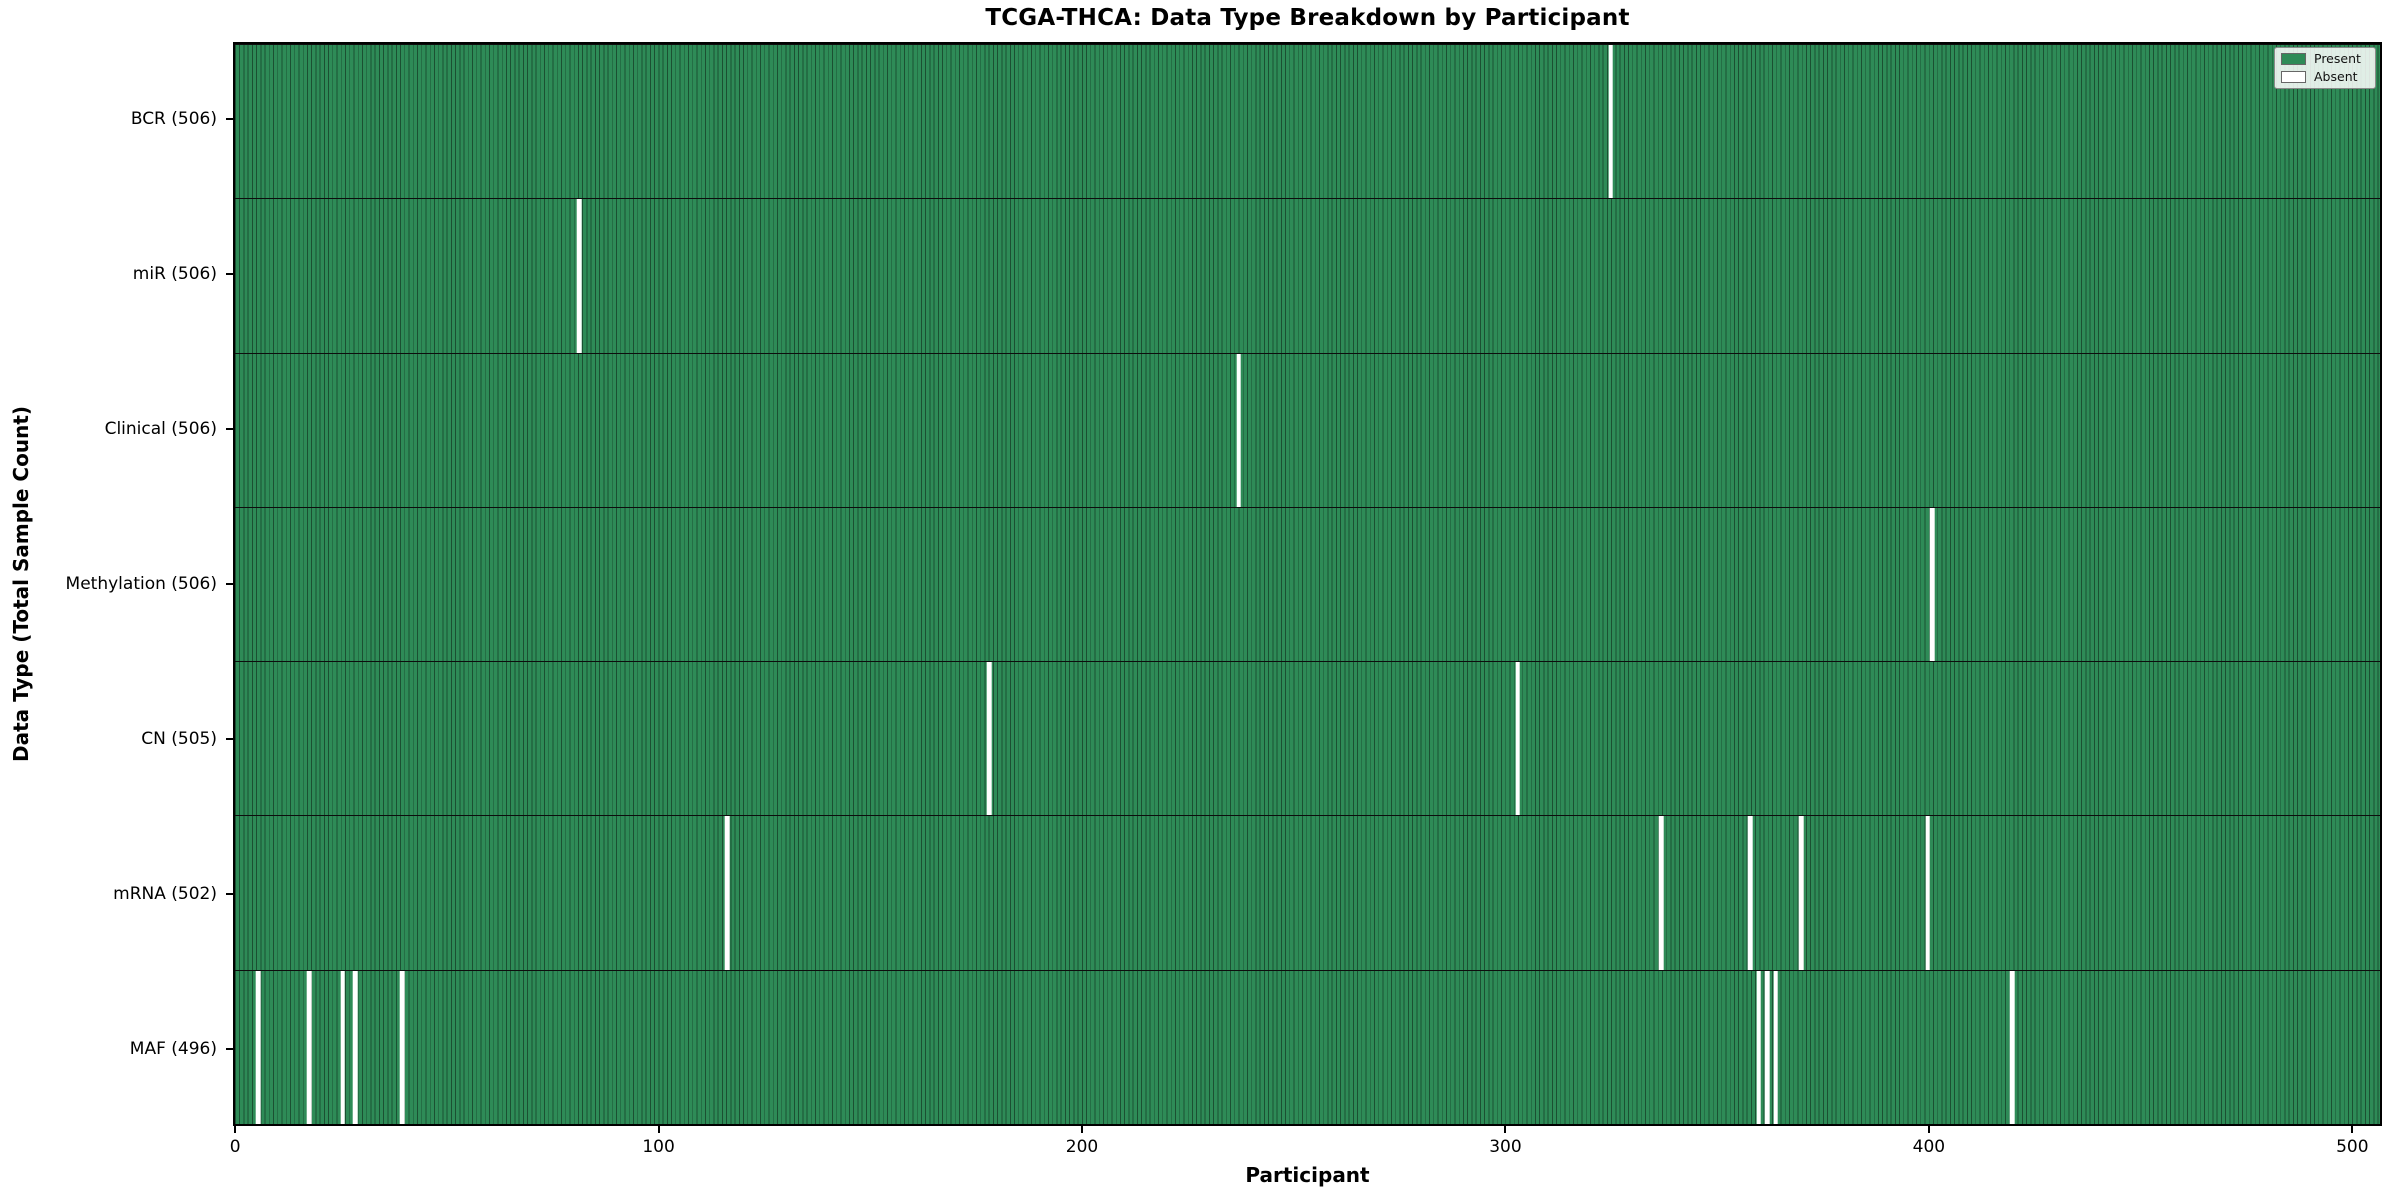  I want to click on data-row-clinical, so click(1307, 429).